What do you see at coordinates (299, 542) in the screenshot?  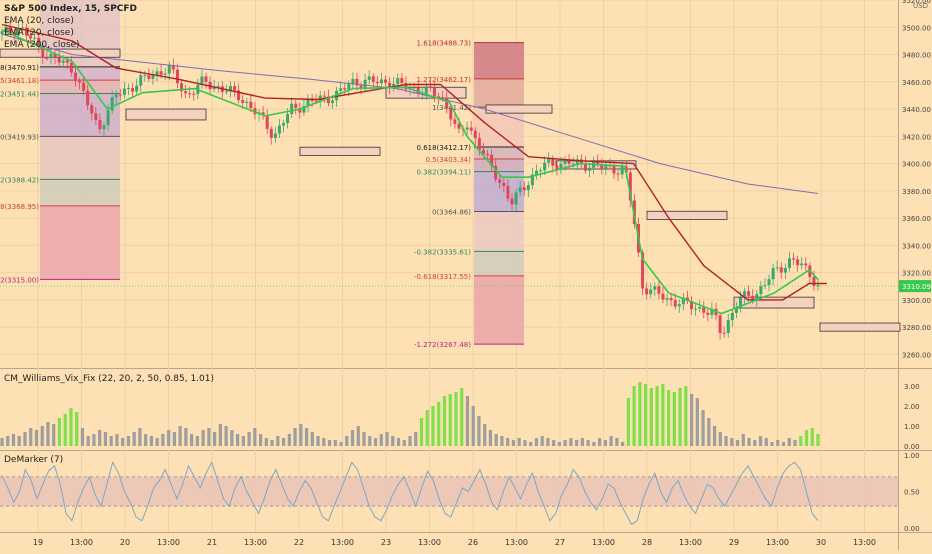 I see `x-tick-label: 22` at bounding box center [299, 542].